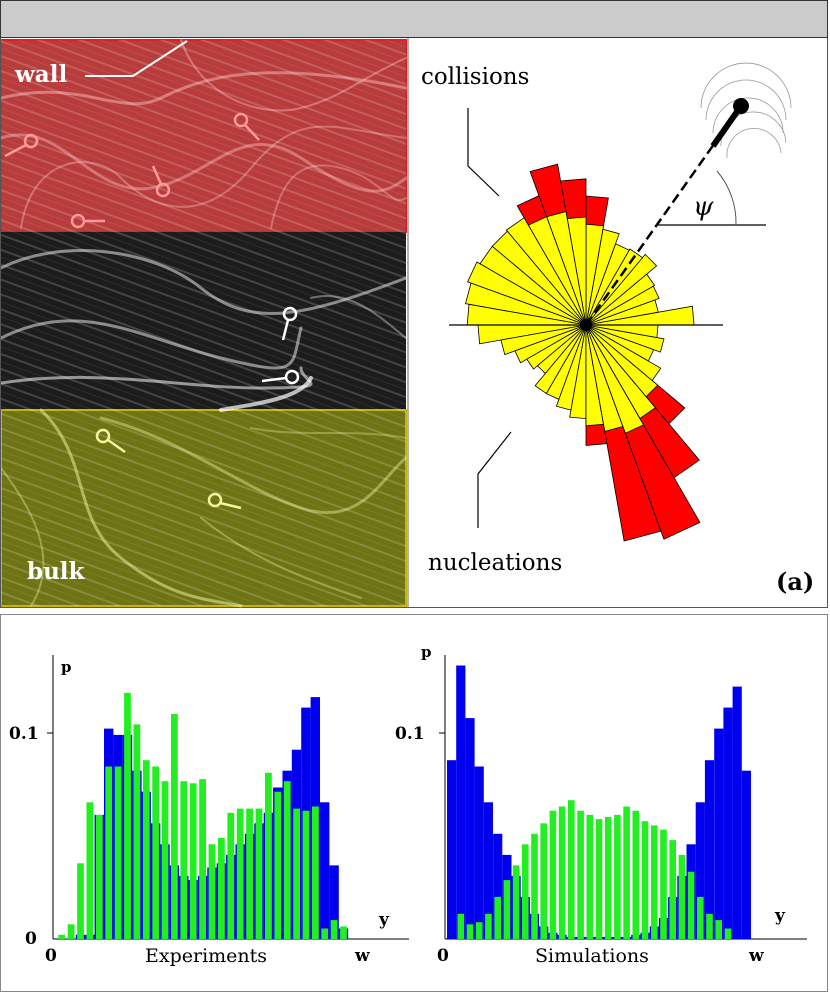 The image size is (830, 995). I want to click on defect-markers, so click(152, 311).